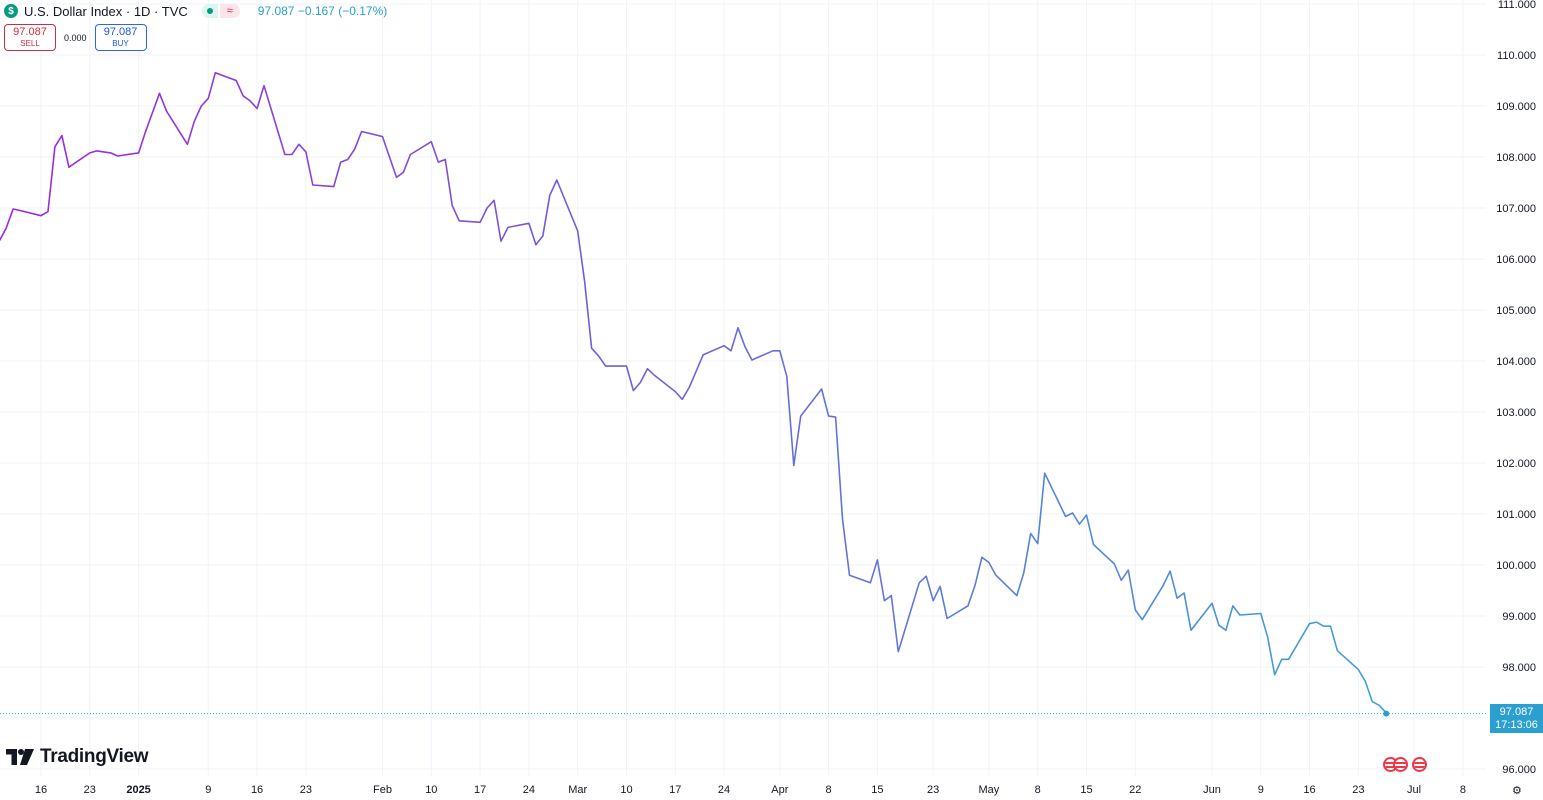 The height and width of the screenshot is (800, 1543). What do you see at coordinates (316, 11) in the screenshot?
I see `change-value: −0.167` at bounding box center [316, 11].